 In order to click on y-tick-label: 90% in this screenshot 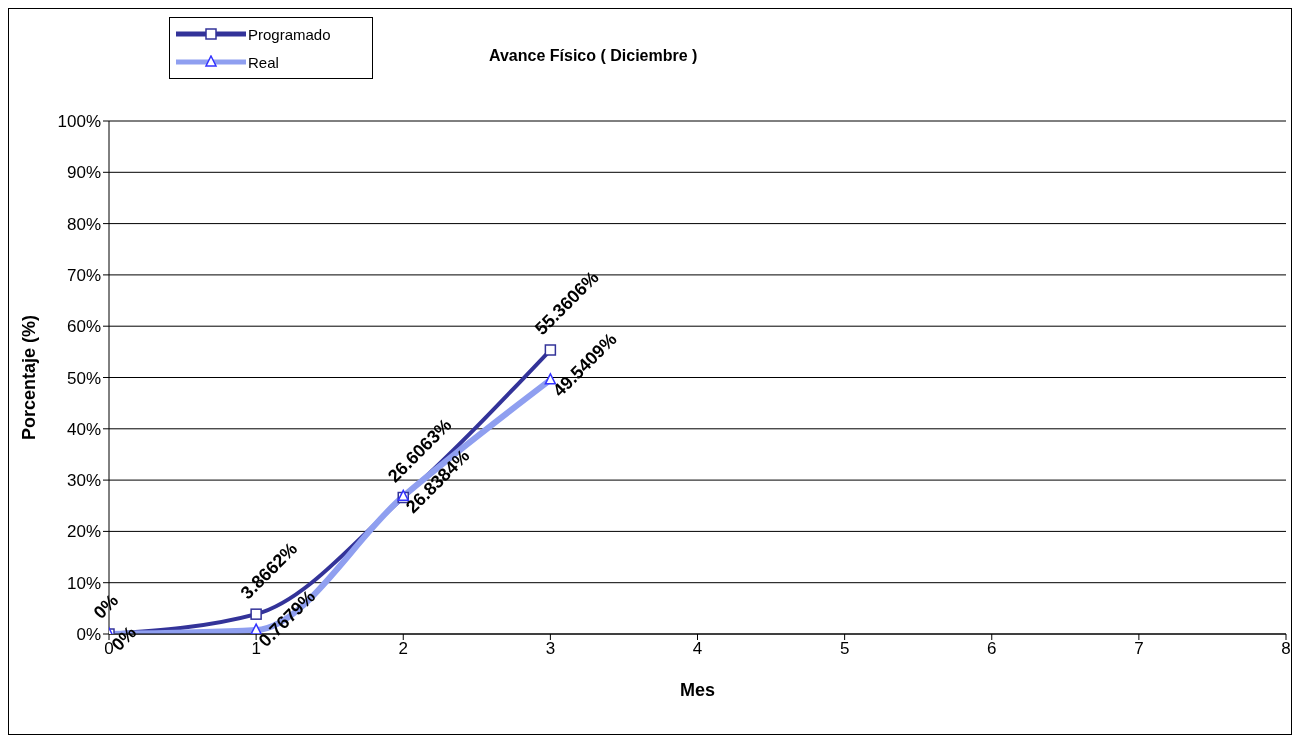, I will do `click(83, 173)`.